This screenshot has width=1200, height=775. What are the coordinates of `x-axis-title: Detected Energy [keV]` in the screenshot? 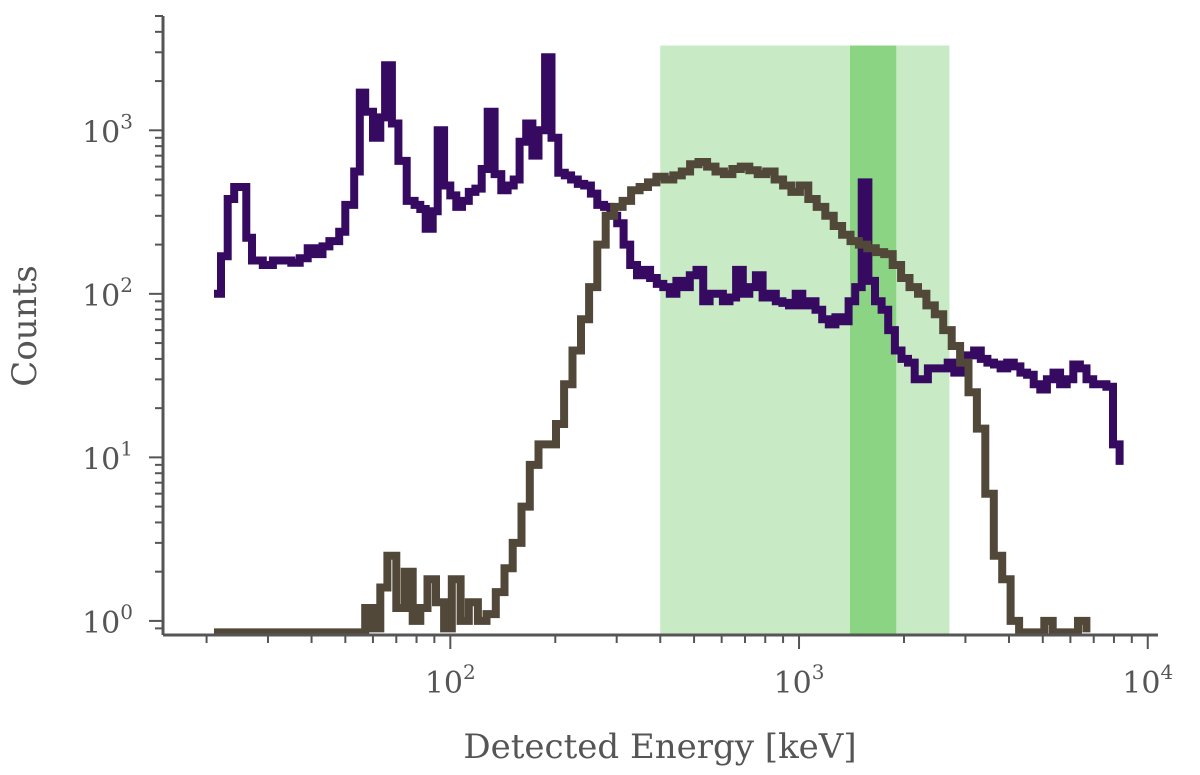 It's located at (659, 747).